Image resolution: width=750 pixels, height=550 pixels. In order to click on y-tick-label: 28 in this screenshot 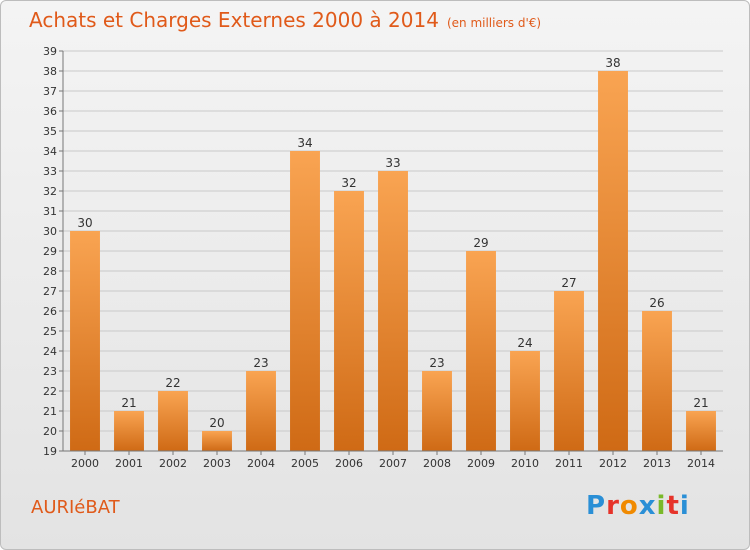, I will do `click(50, 271)`.